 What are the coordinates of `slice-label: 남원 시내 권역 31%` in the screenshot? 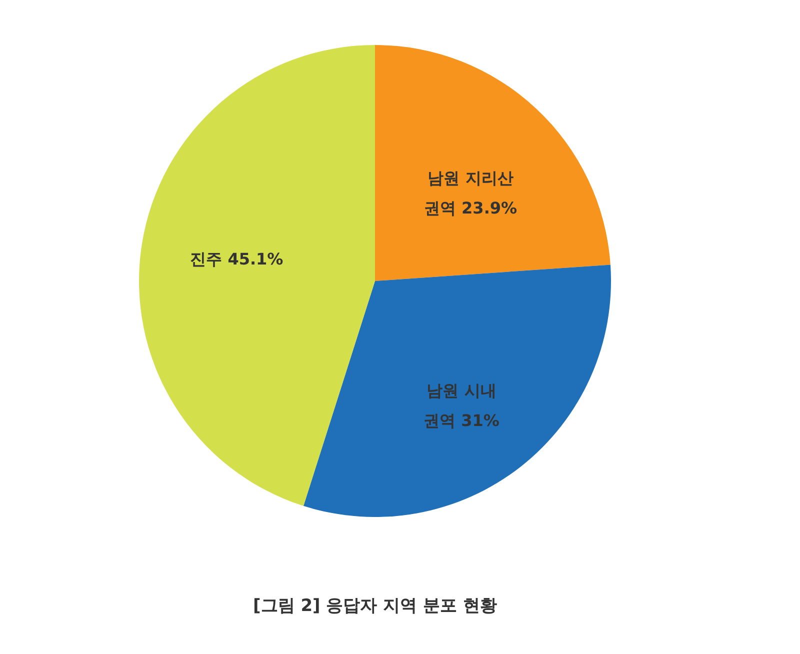 It's located at (462, 405).